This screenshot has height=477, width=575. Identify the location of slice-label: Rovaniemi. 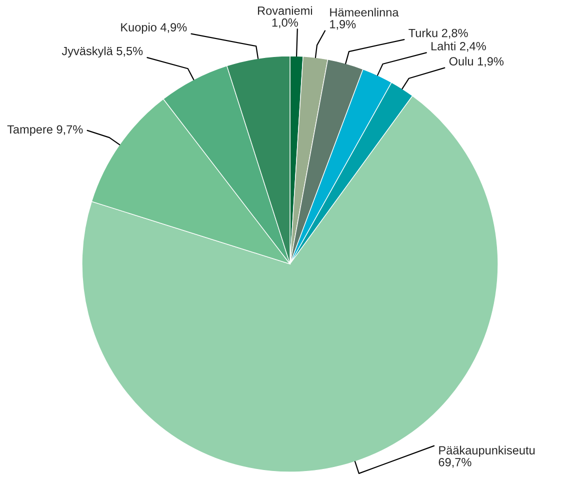
(285, 10).